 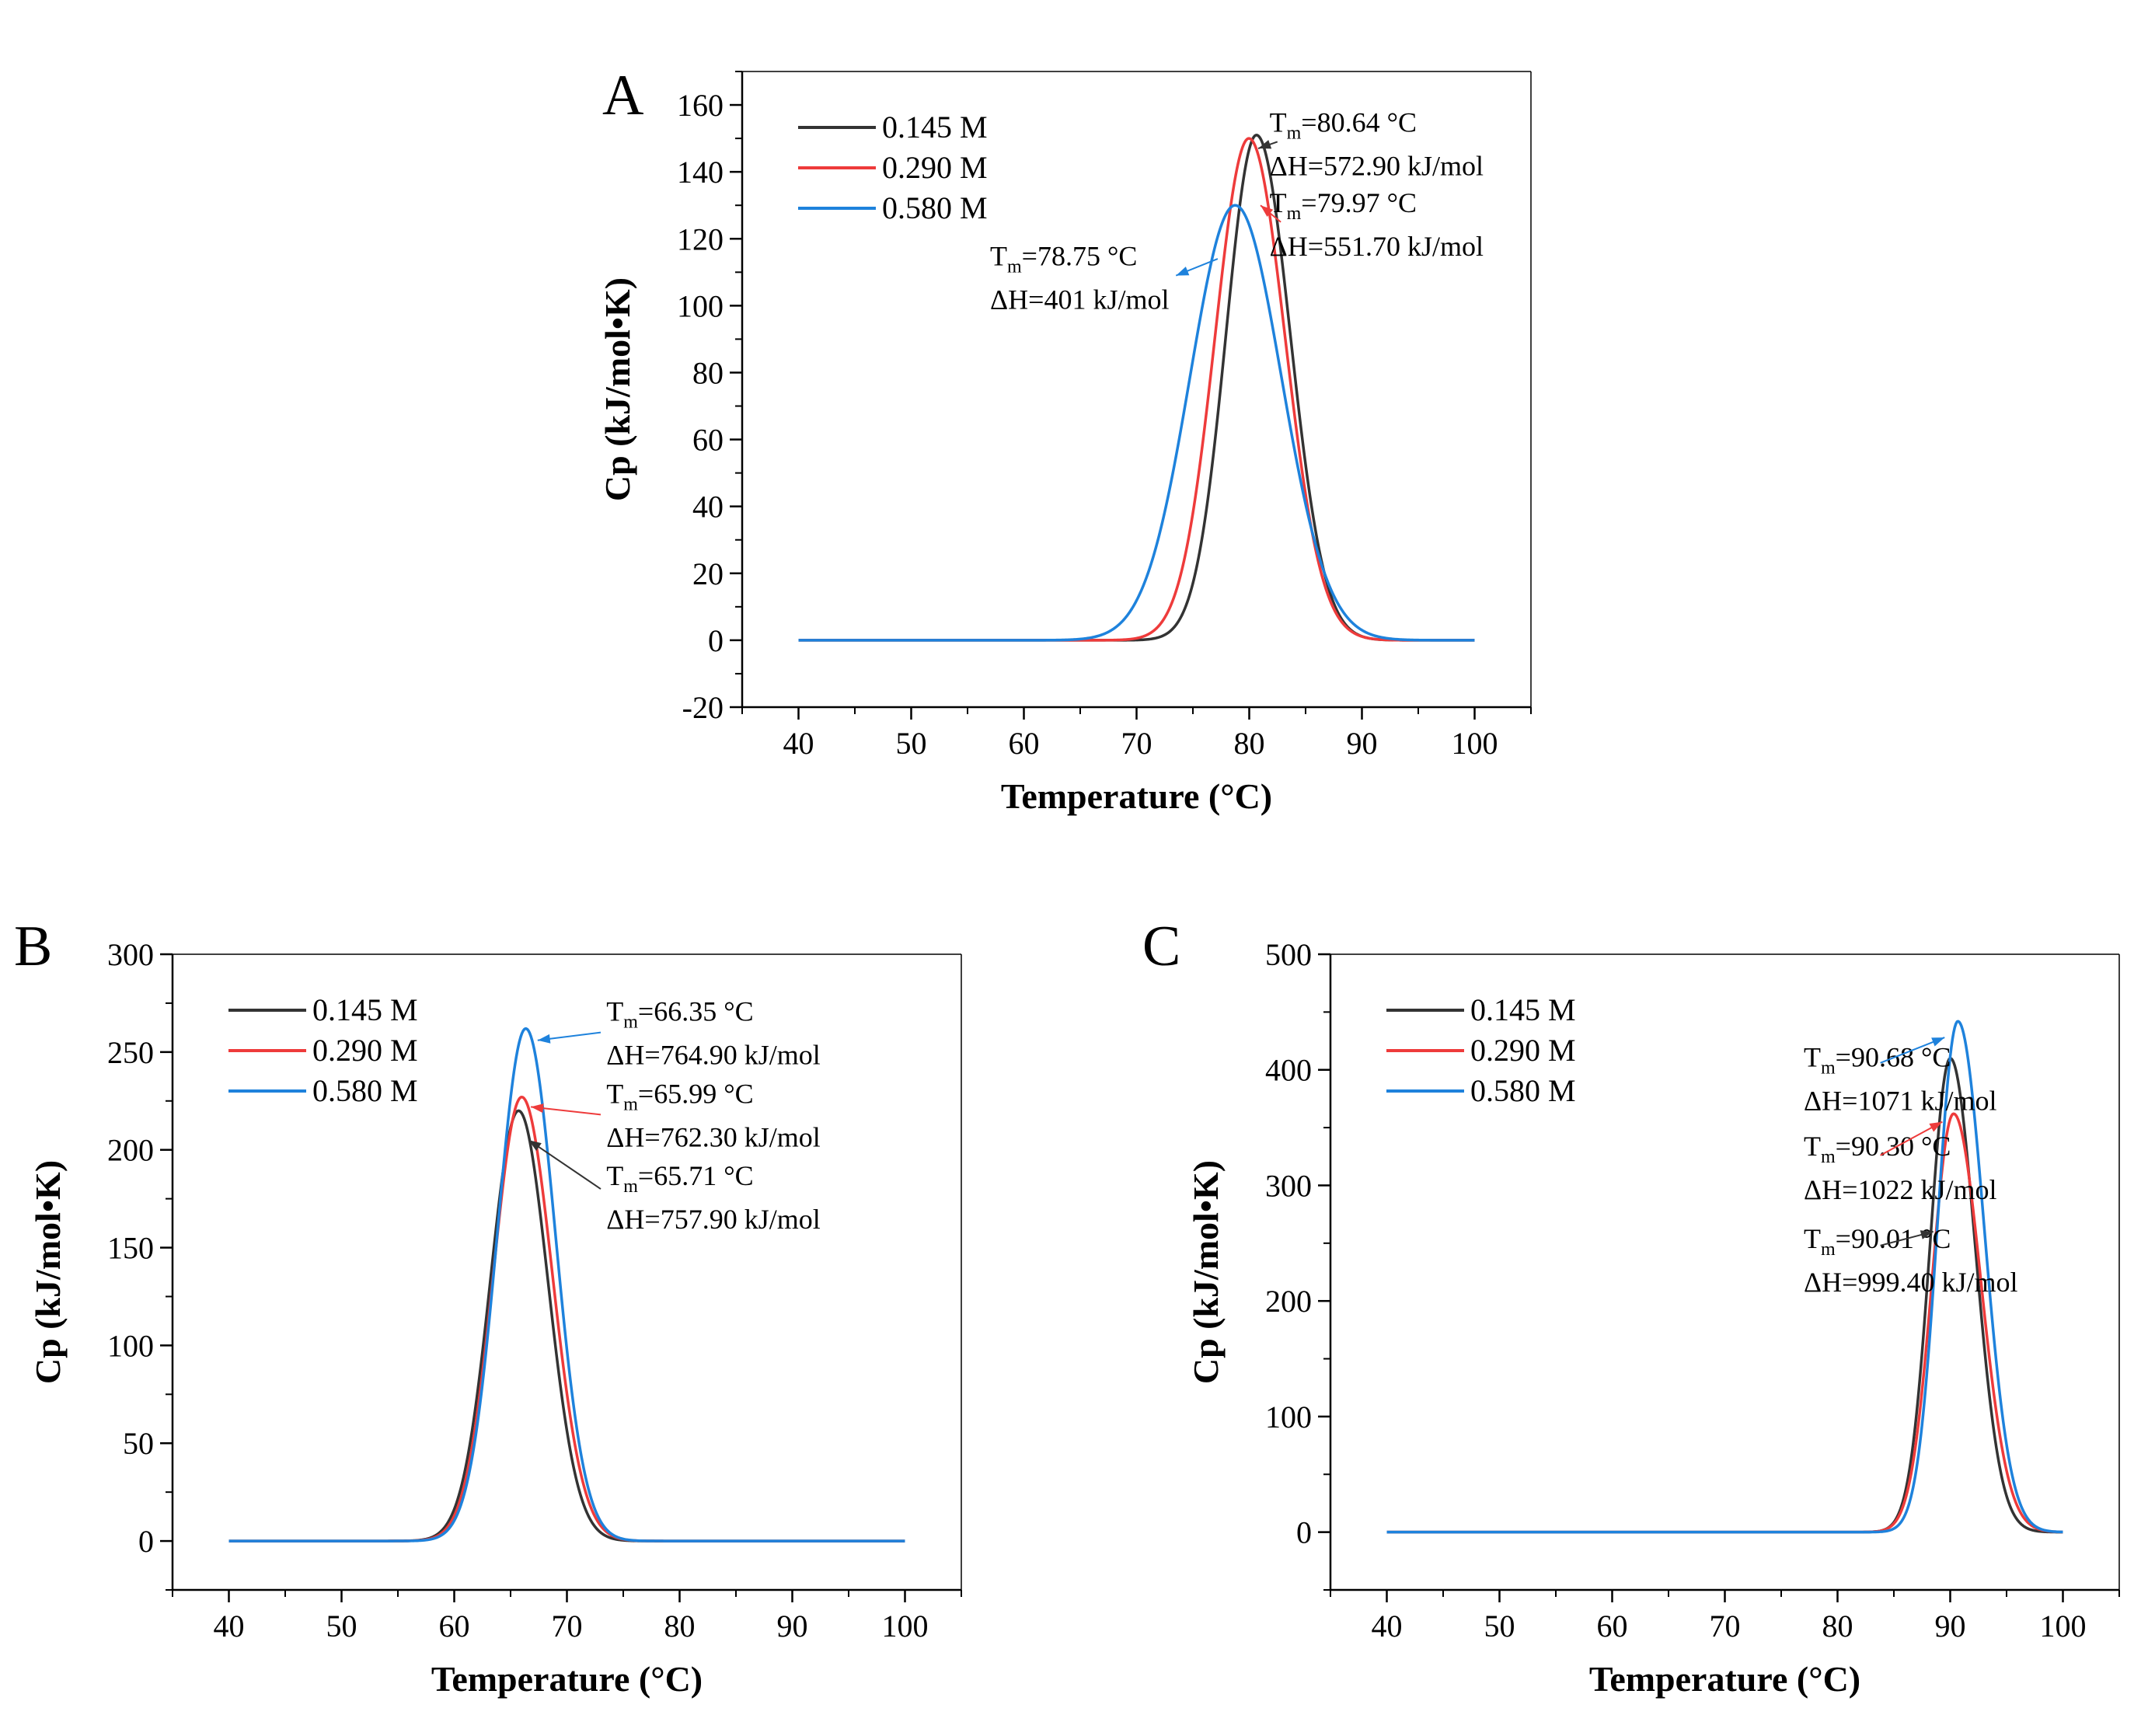 I want to click on annotation-tm: Tm=65.71 °C, so click(x=680, y=1178).